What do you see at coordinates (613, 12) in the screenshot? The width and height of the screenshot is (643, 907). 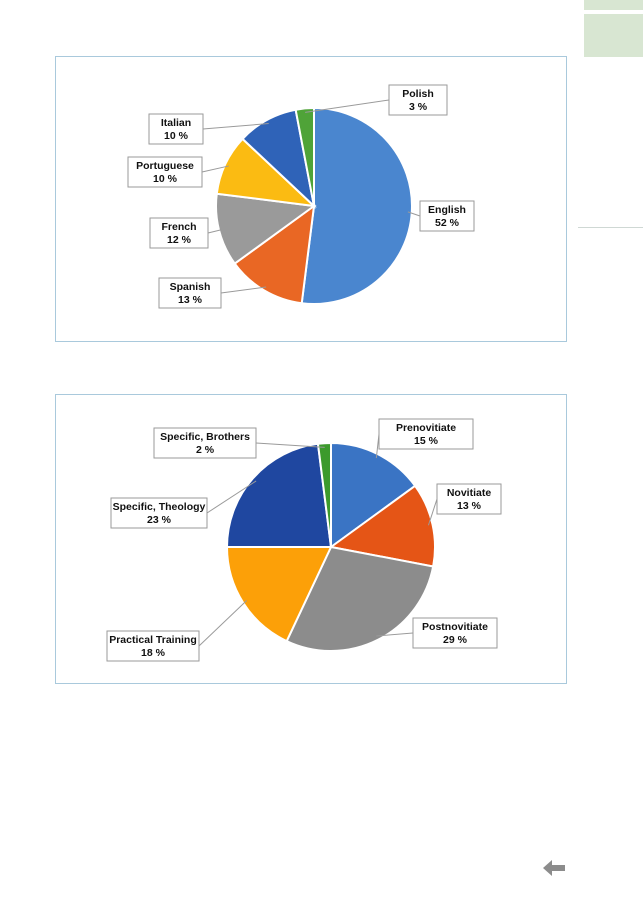 I see `corner-tab-divider` at bounding box center [613, 12].